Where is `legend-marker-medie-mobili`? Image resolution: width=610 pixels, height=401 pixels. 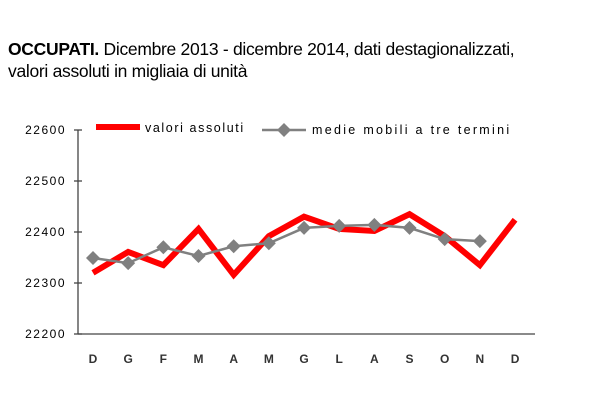
legend-marker-medie-mobili is located at coordinates (284, 130).